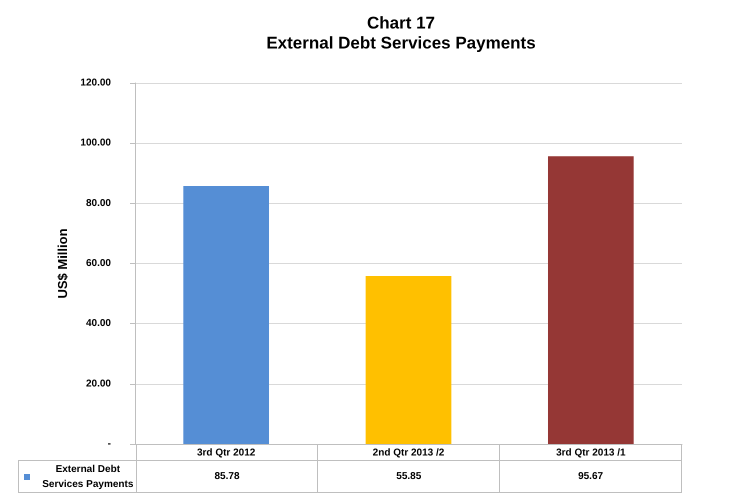 The image size is (729, 497). I want to click on data-label: 55.85, so click(409, 476).